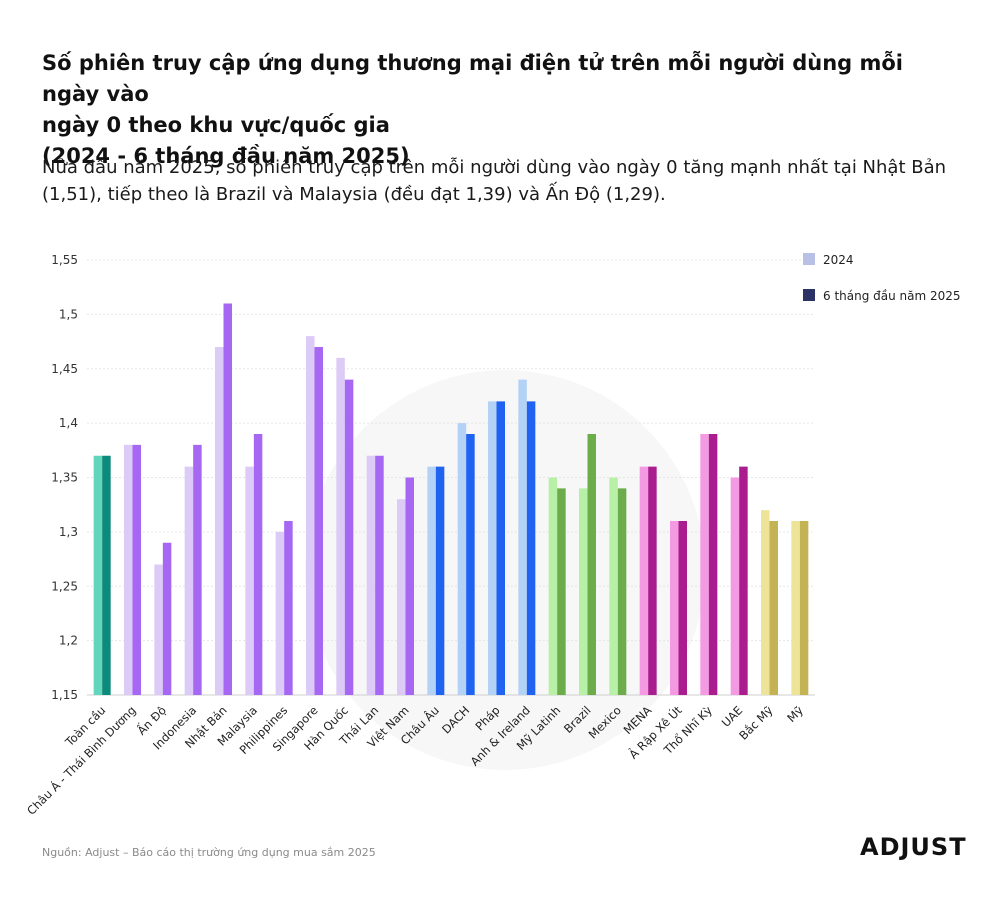 This screenshot has width=1000, height=900. Describe the element at coordinates (882, 278) in the screenshot. I see `chart-legend: 2024 6 tháng đầu năm 2025` at that location.